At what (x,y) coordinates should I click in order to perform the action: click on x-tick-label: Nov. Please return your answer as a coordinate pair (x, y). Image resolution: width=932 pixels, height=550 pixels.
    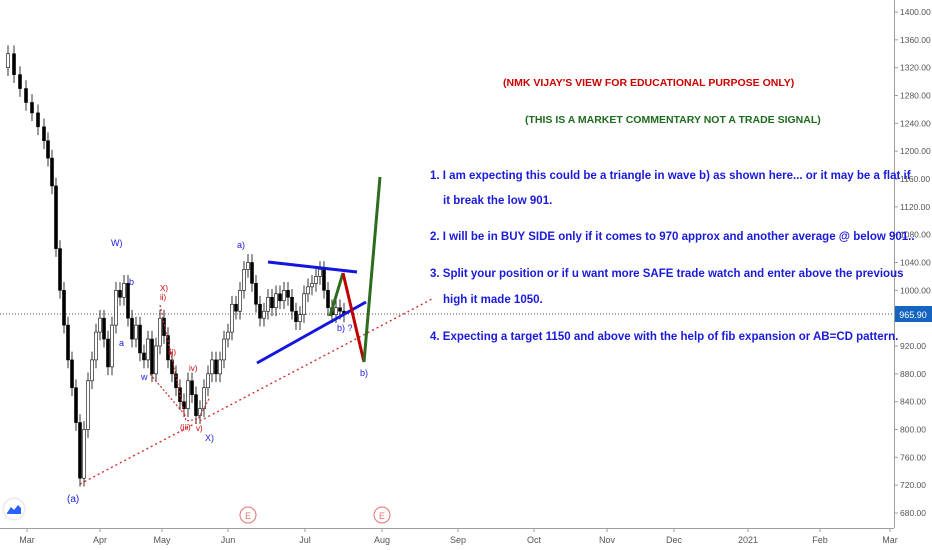
    Looking at the image, I should click on (607, 540).